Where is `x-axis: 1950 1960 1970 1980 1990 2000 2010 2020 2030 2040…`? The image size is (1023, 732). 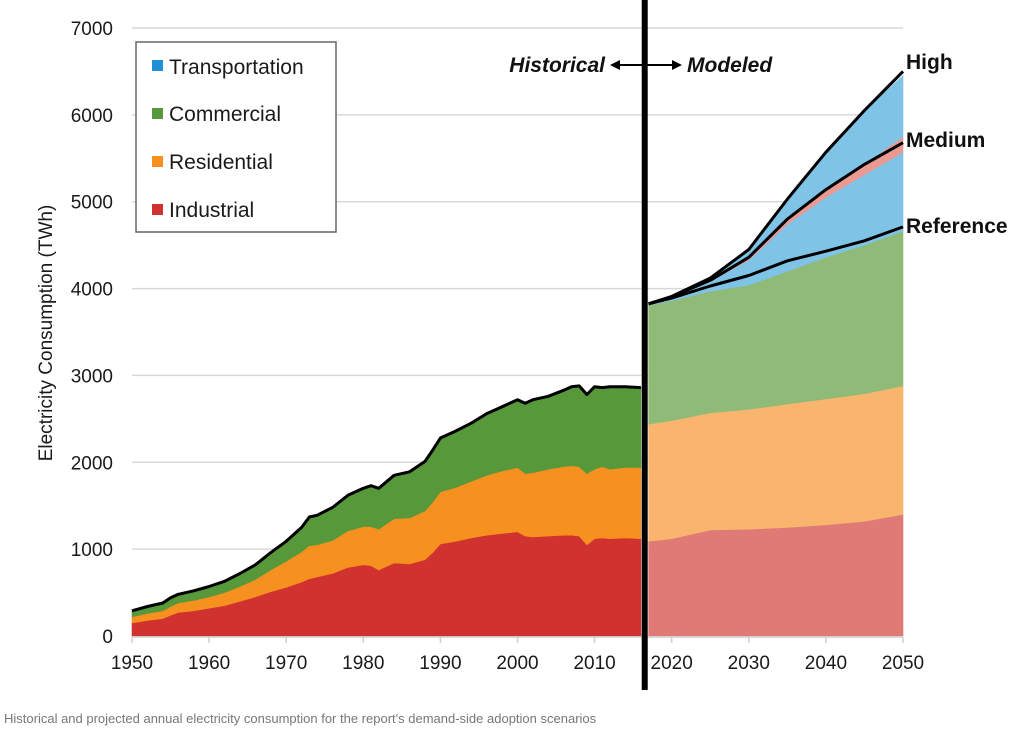 x-axis: 1950 1960 1970 1980 1990 2000 2010 2020 2030 2040… is located at coordinates (517, 655).